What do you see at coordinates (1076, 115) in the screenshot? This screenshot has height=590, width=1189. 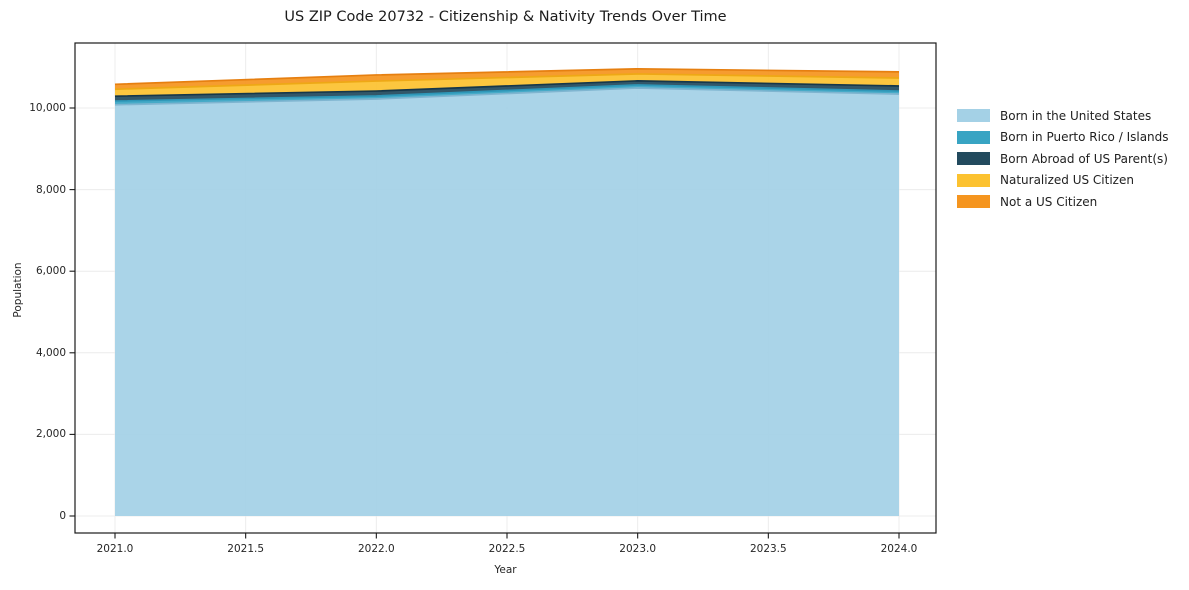 I see `legend-label: Born in the United States` at bounding box center [1076, 115].